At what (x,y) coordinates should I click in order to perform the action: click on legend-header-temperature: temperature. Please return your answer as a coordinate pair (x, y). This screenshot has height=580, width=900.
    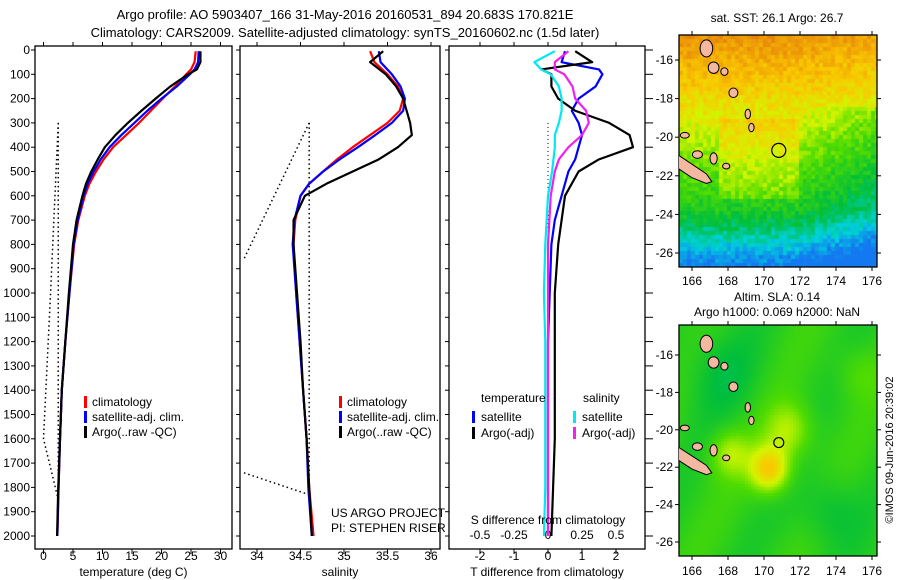
    Looking at the image, I should click on (513, 398).